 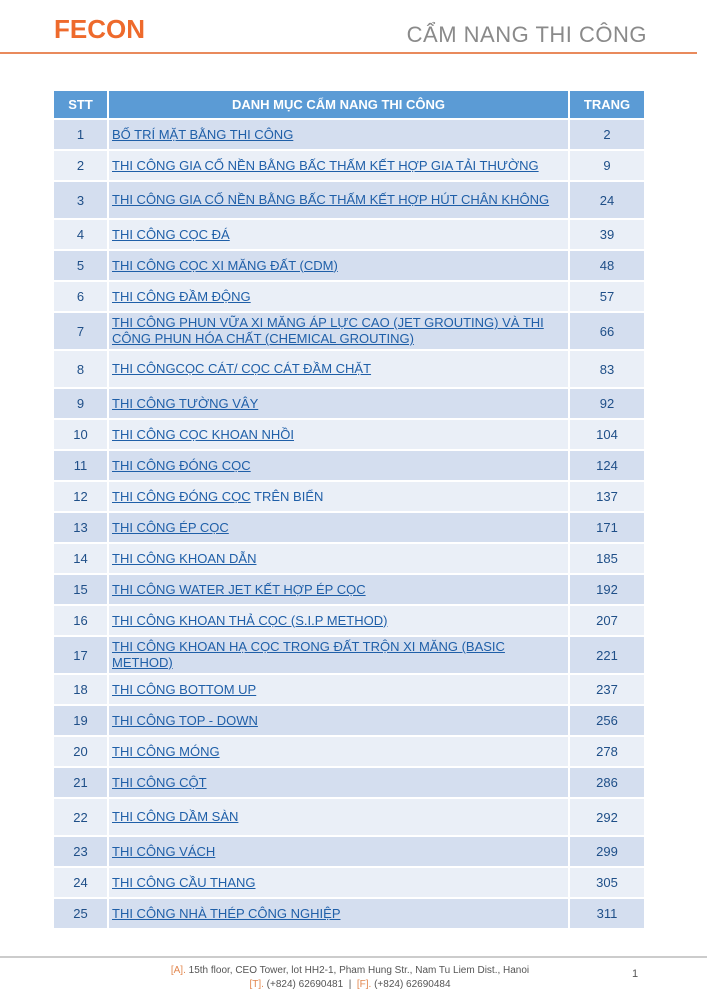 What do you see at coordinates (80, 913) in the screenshot?
I see `row-stt: 25` at bounding box center [80, 913].